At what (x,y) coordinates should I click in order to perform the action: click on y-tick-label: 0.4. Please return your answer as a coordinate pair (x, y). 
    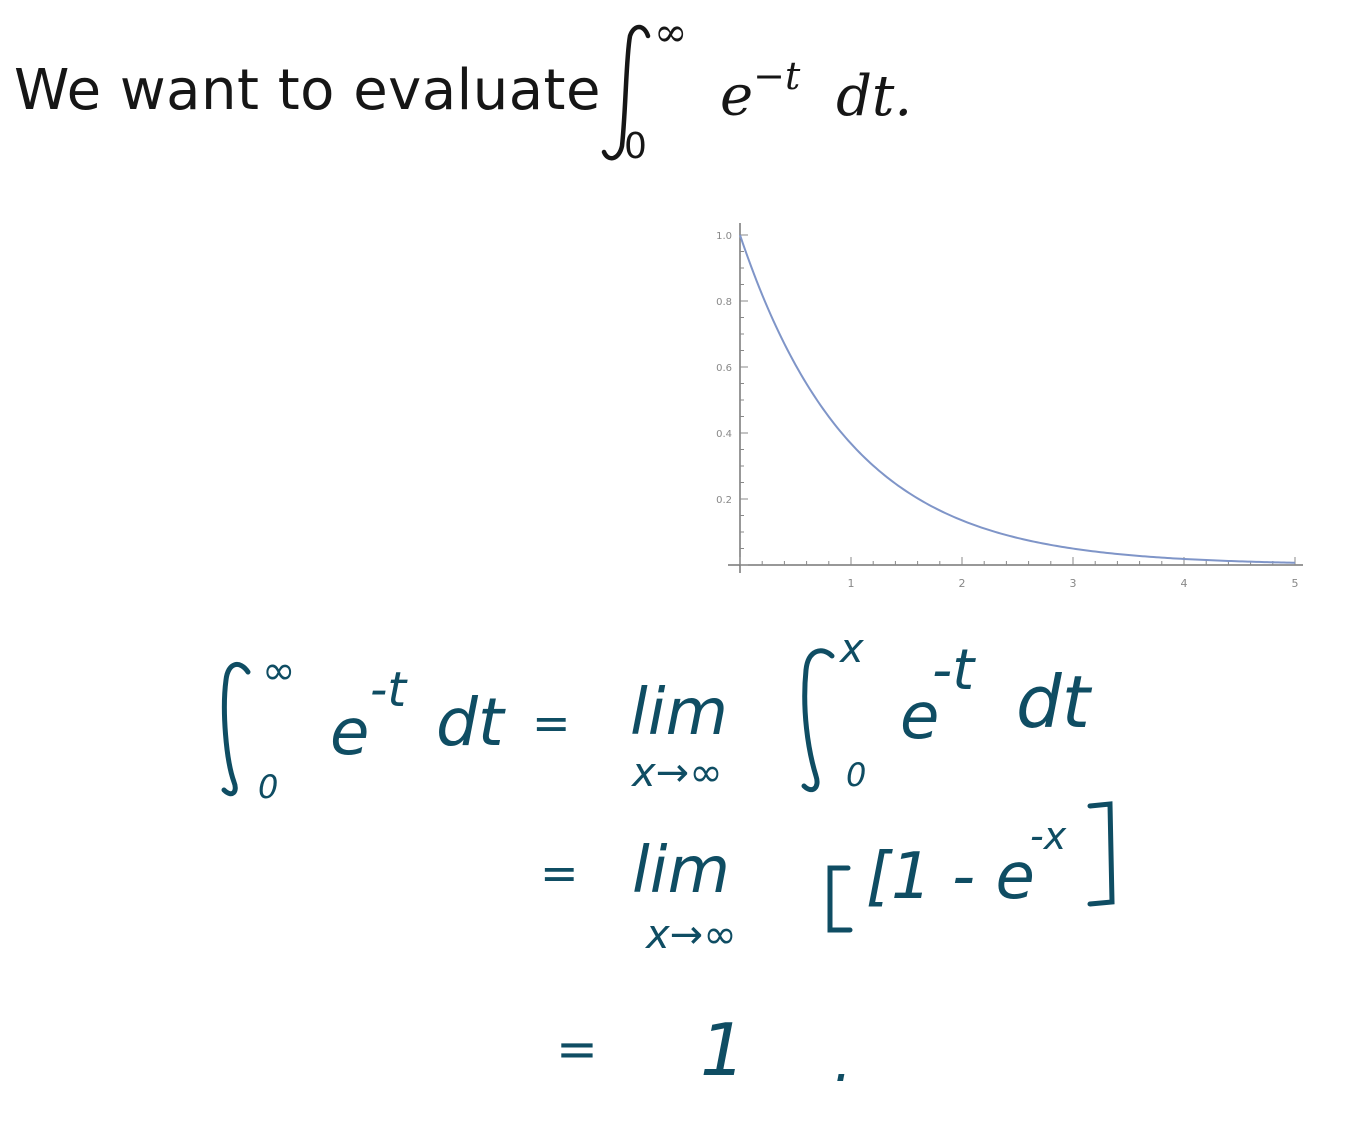
    Looking at the image, I should click on (724, 434).